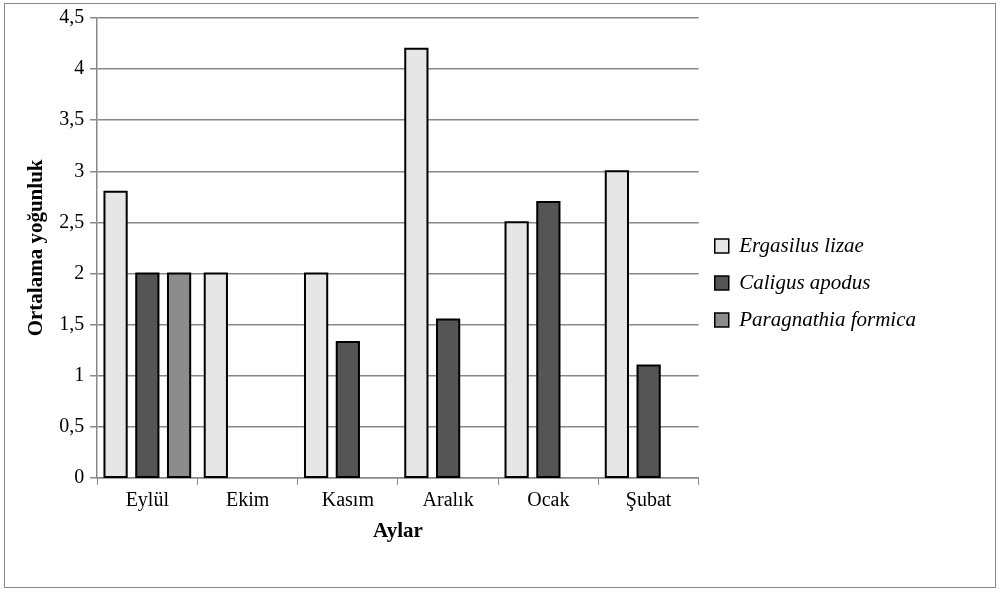 The height and width of the screenshot is (593, 1001). What do you see at coordinates (72, 424) in the screenshot?
I see `y-tick-label: 0,5` at bounding box center [72, 424].